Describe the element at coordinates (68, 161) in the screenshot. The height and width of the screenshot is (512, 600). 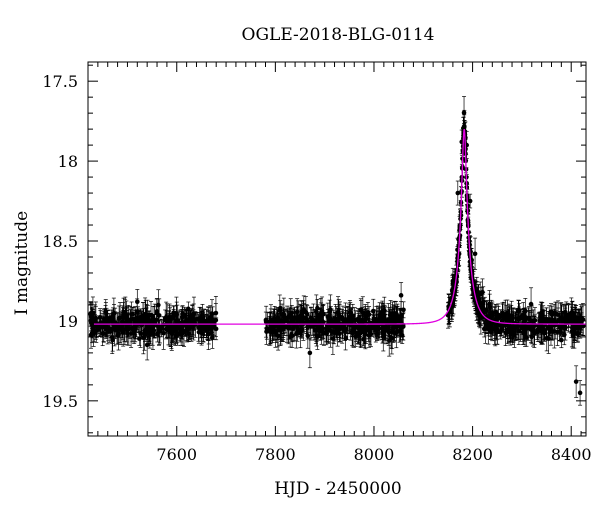
I see `y-tick-label: 18` at that location.